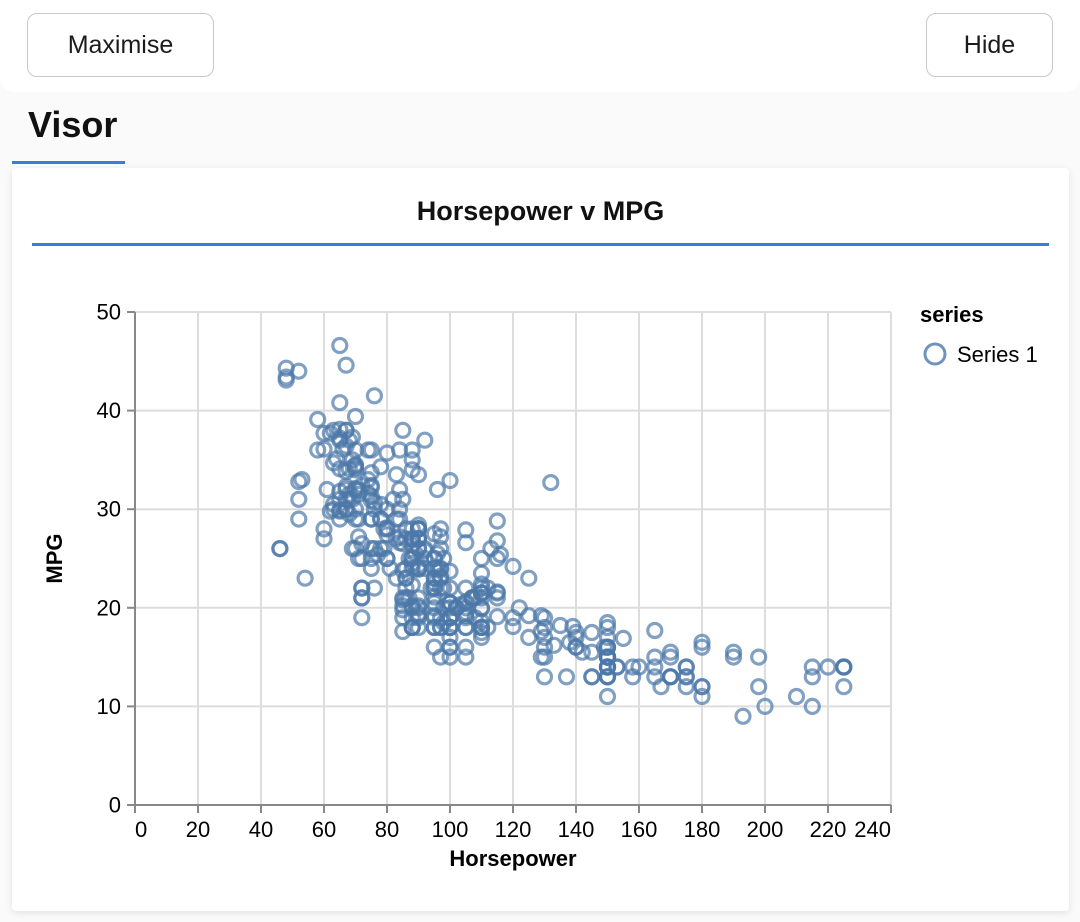  What do you see at coordinates (68, 162) in the screenshot?
I see `active-tab-indicator` at bounding box center [68, 162].